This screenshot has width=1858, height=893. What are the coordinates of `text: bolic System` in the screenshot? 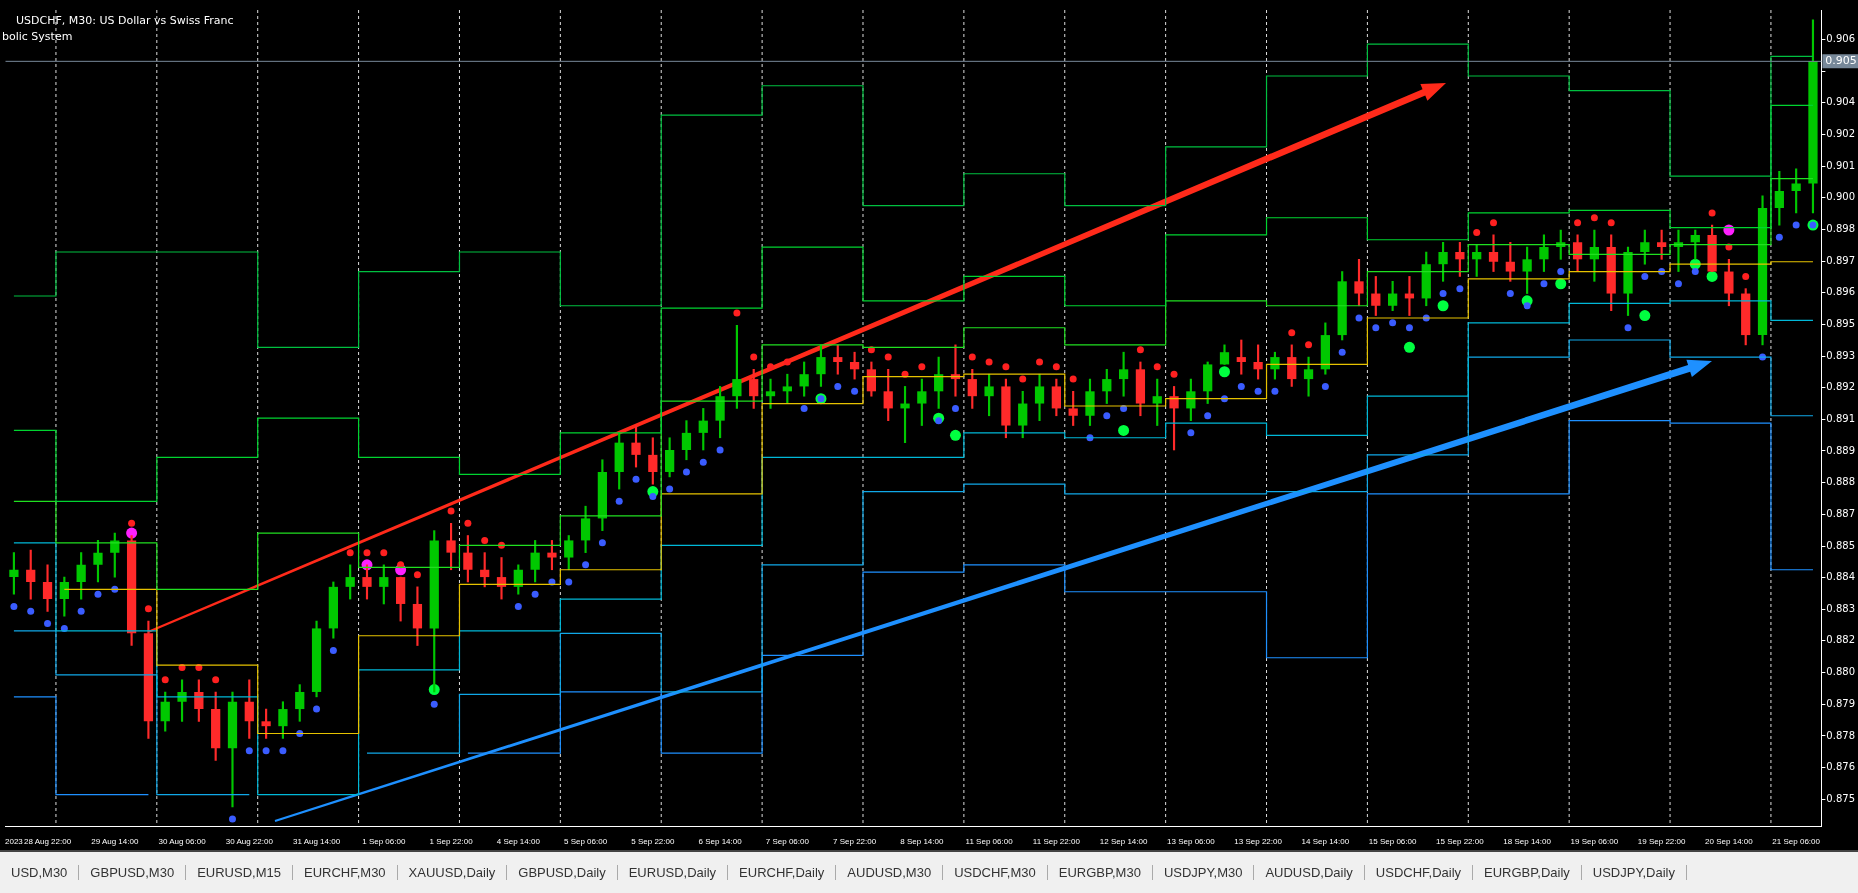 It's located at (37, 36).